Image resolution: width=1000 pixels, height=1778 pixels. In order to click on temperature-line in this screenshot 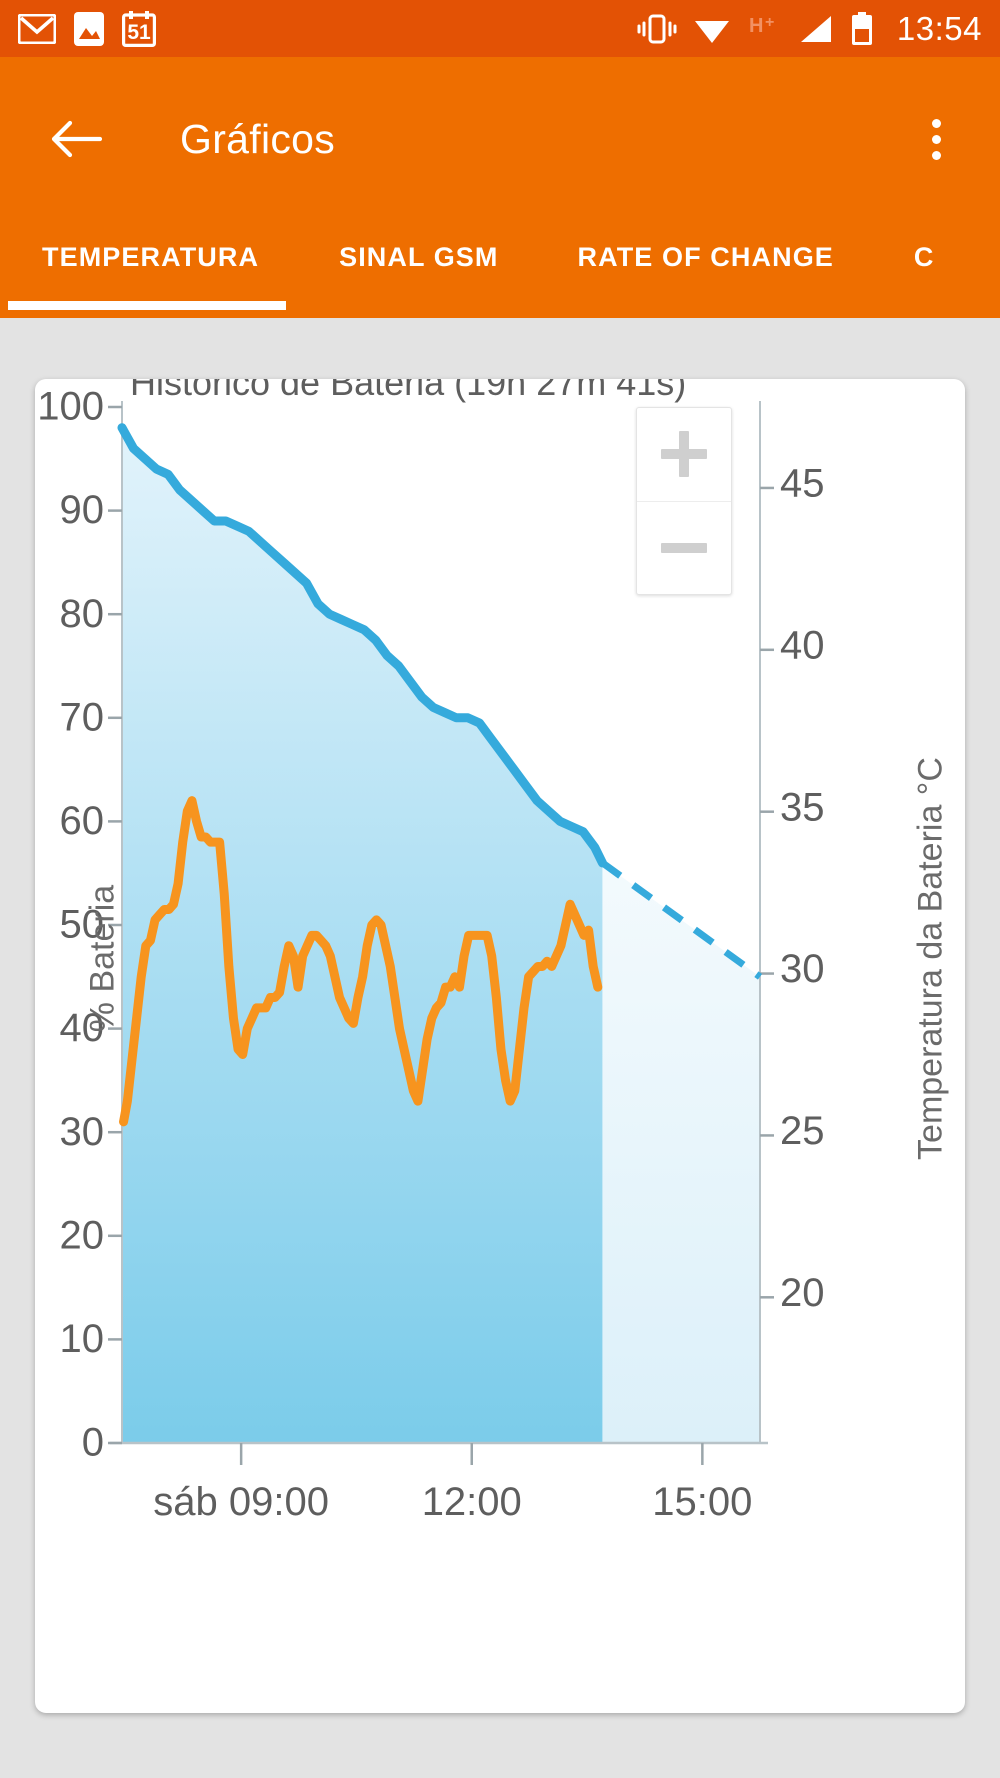, I will do `click(361, 961)`.